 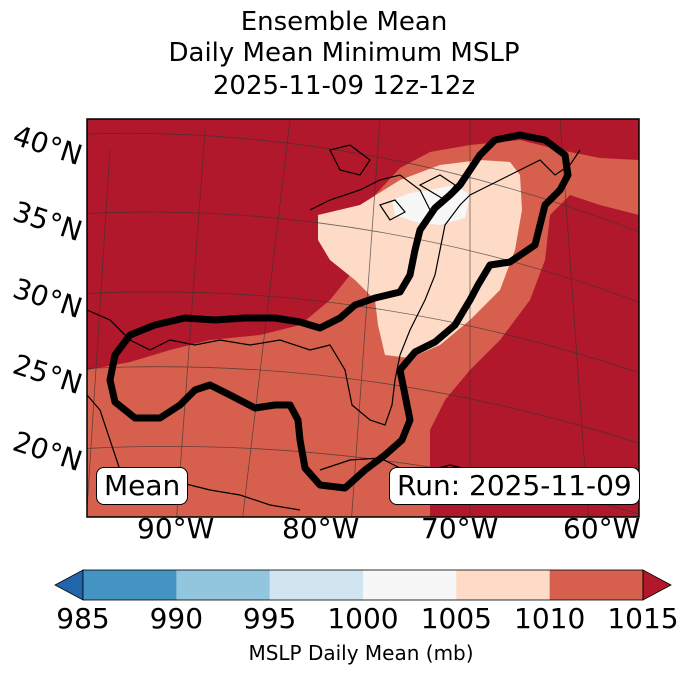 I want to click on colorbar-extend-high, so click(x=657, y=585).